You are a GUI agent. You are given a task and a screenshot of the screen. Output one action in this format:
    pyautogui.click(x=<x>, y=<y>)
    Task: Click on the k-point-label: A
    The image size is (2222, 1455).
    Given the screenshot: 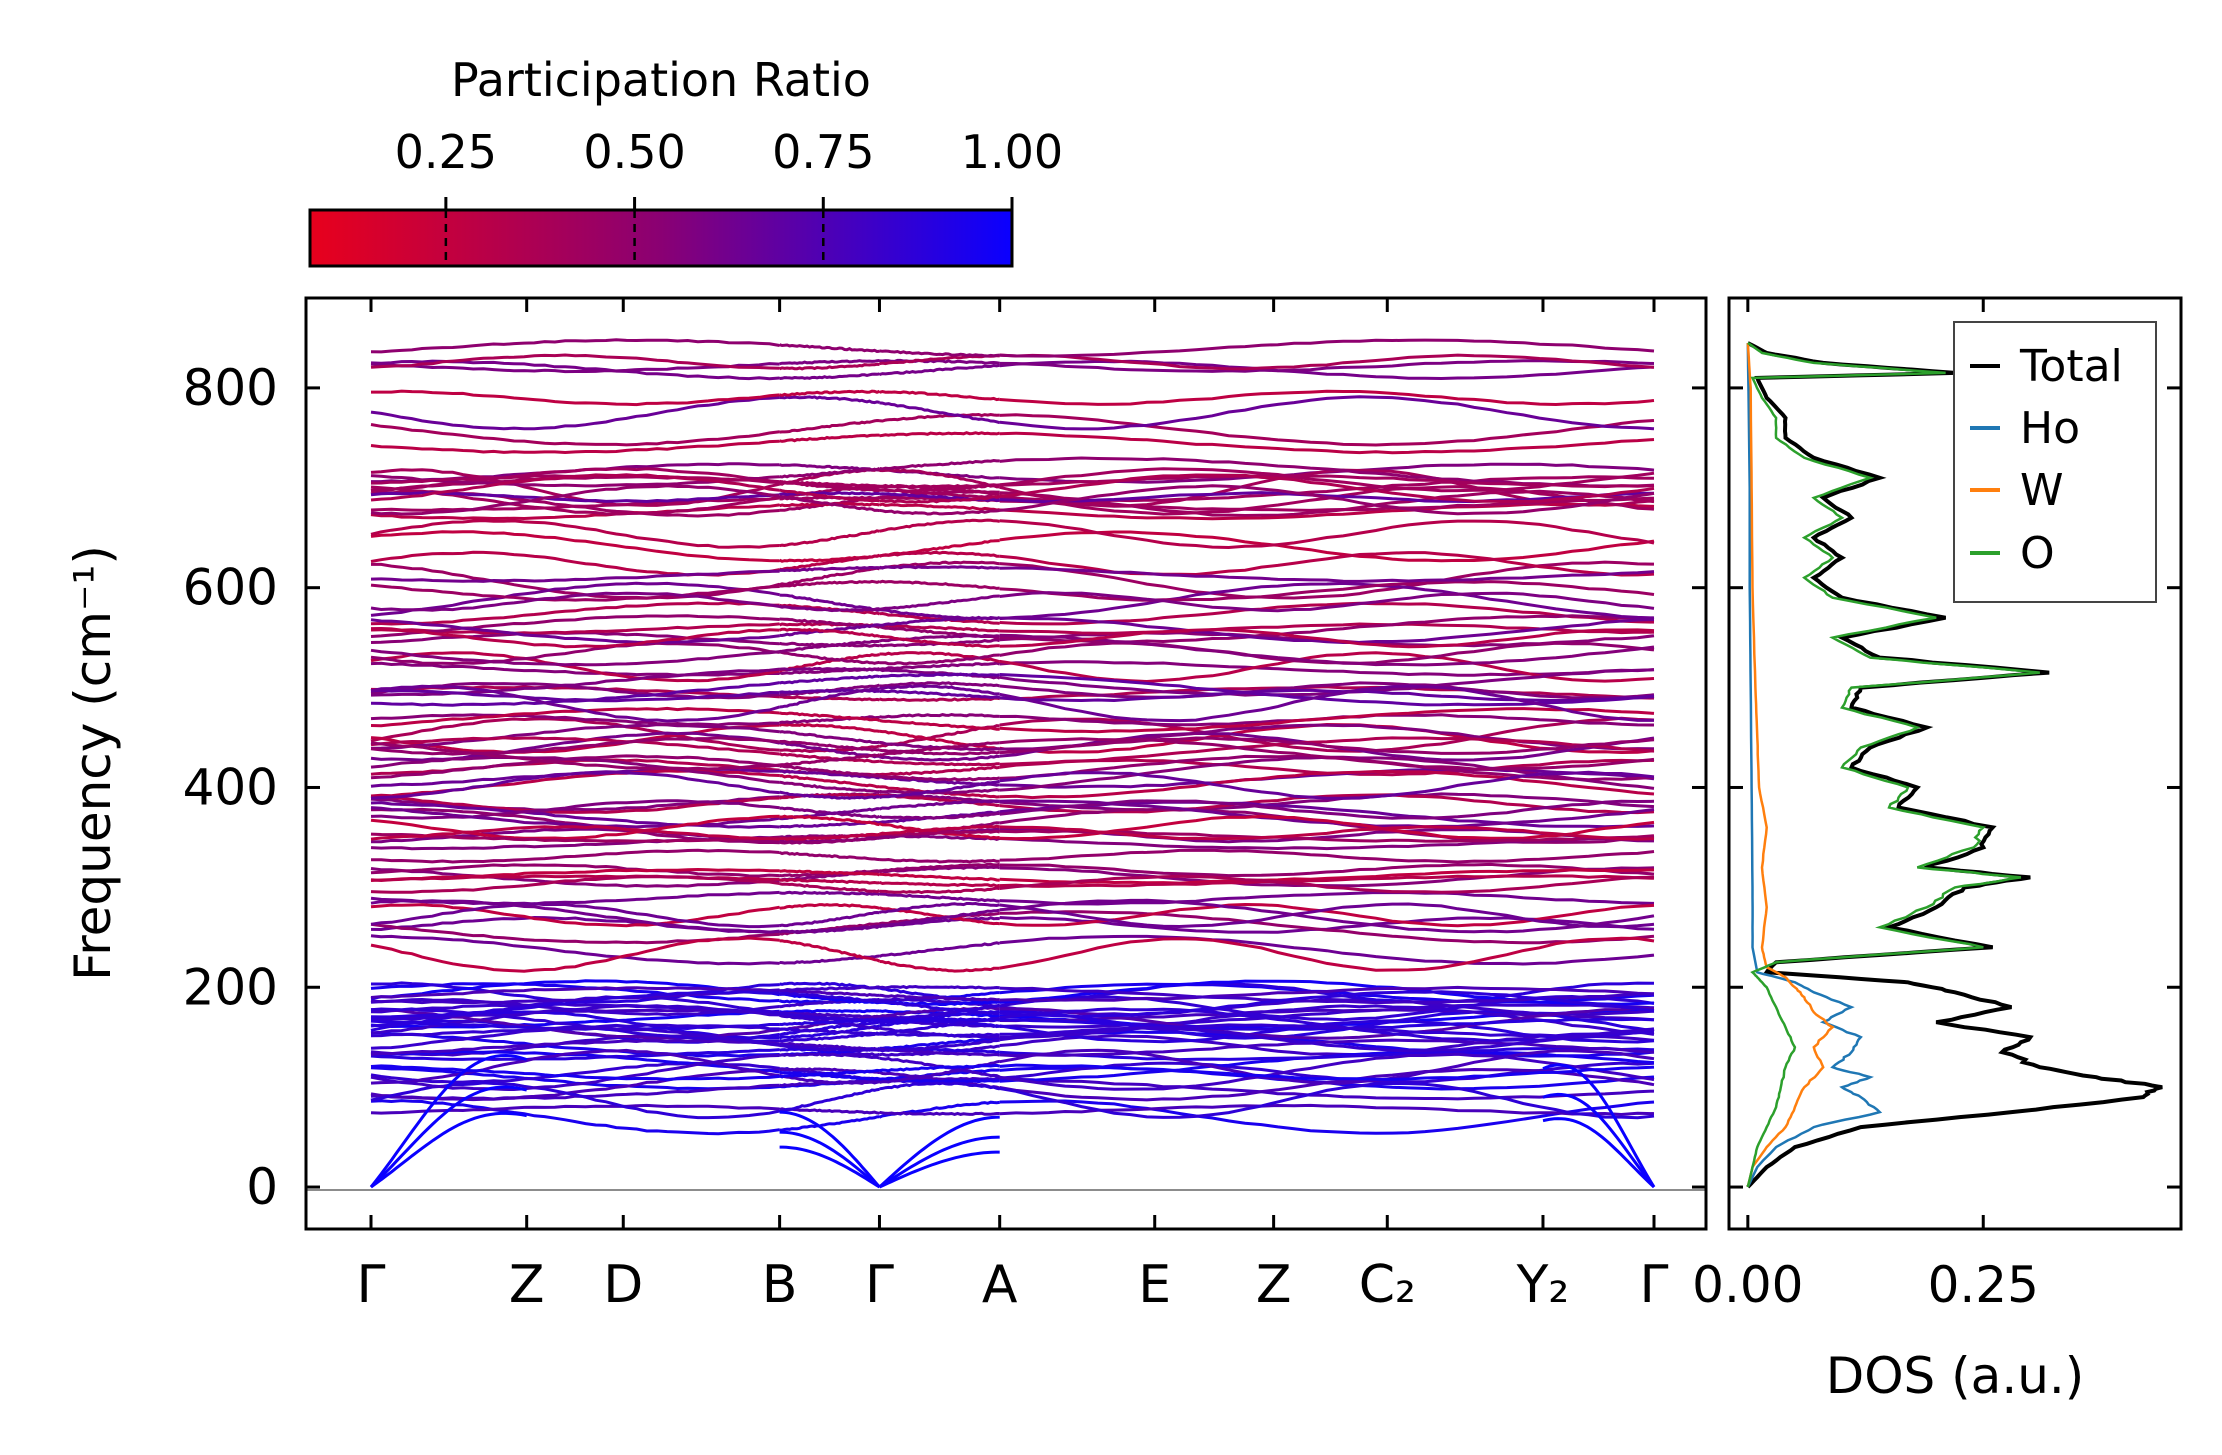 What is the action you would take?
    pyautogui.click(x=1000, y=1285)
    